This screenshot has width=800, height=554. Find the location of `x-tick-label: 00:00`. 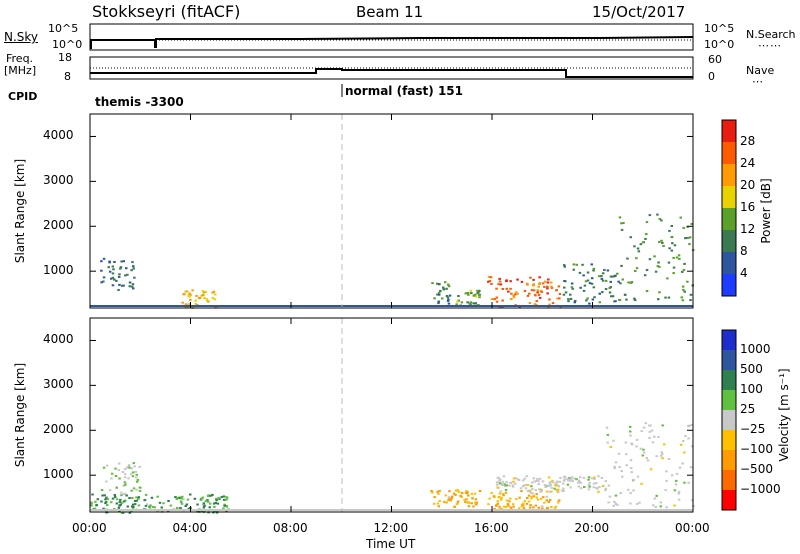

x-tick-label: 00:00 is located at coordinates (692, 528).